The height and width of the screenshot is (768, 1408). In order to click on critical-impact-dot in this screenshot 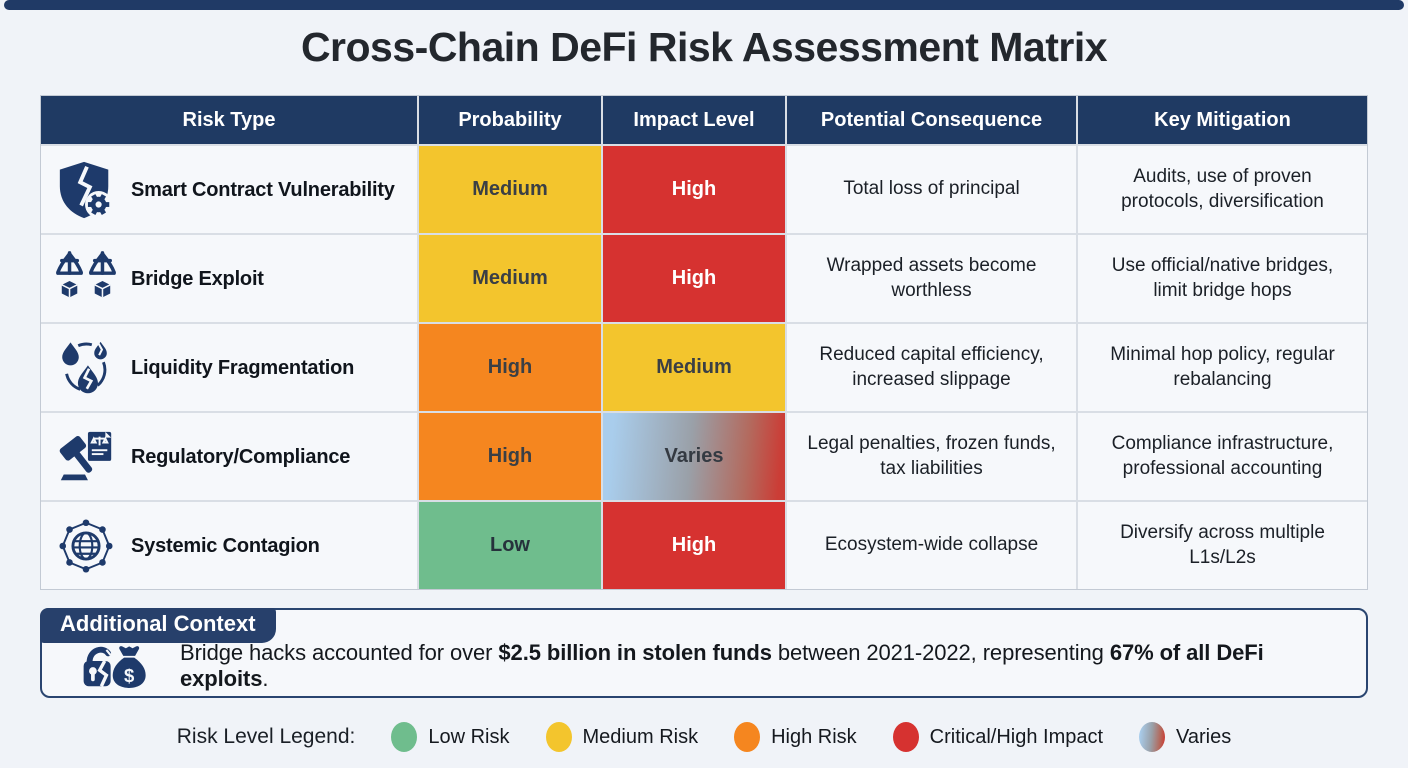, I will do `click(905, 737)`.